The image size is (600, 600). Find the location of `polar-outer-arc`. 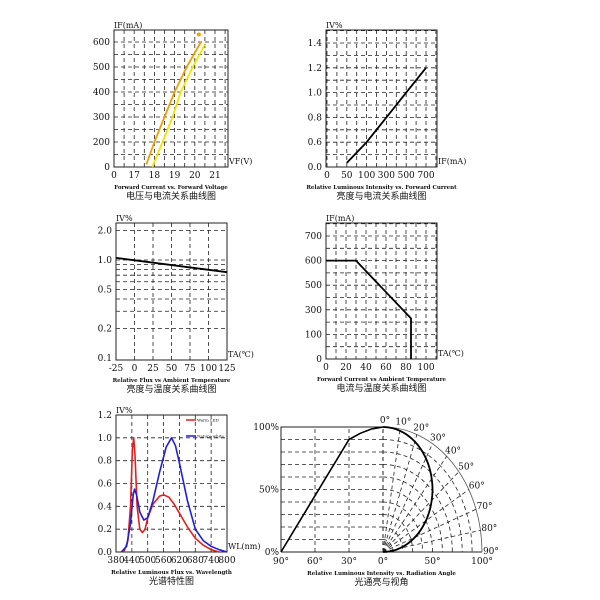

polar-outer-arc is located at coordinates (432, 489).